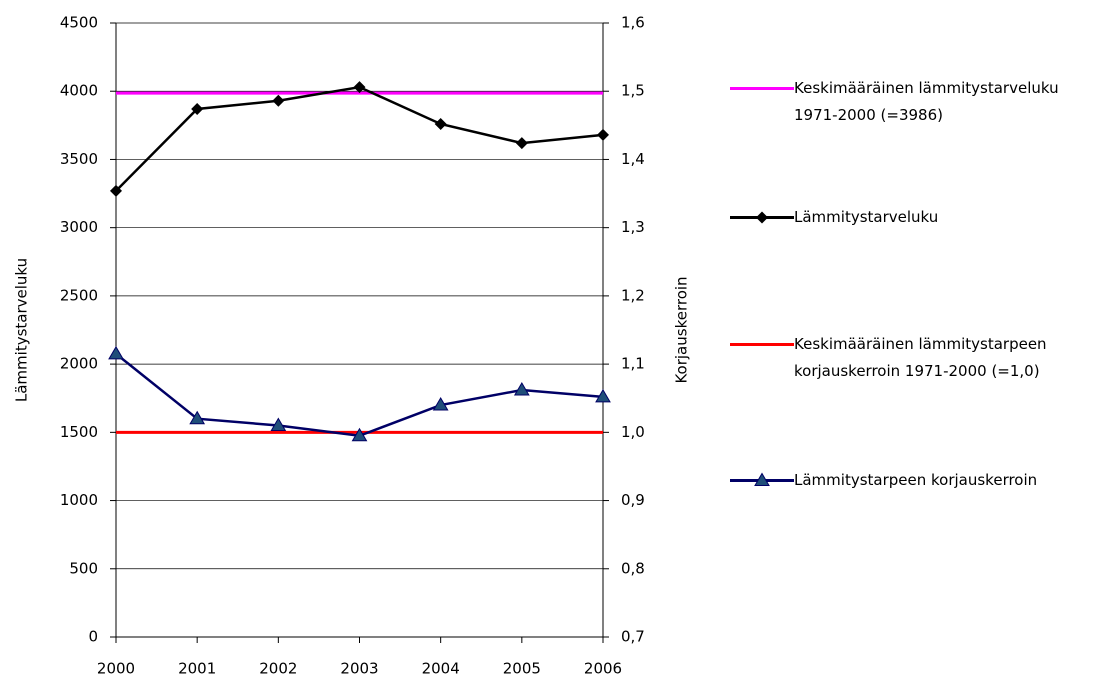 The image size is (1096, 680). Describe the element at coordinates (359, 669) in the screenshot. I see `x-tick-label: 2003` at that location.